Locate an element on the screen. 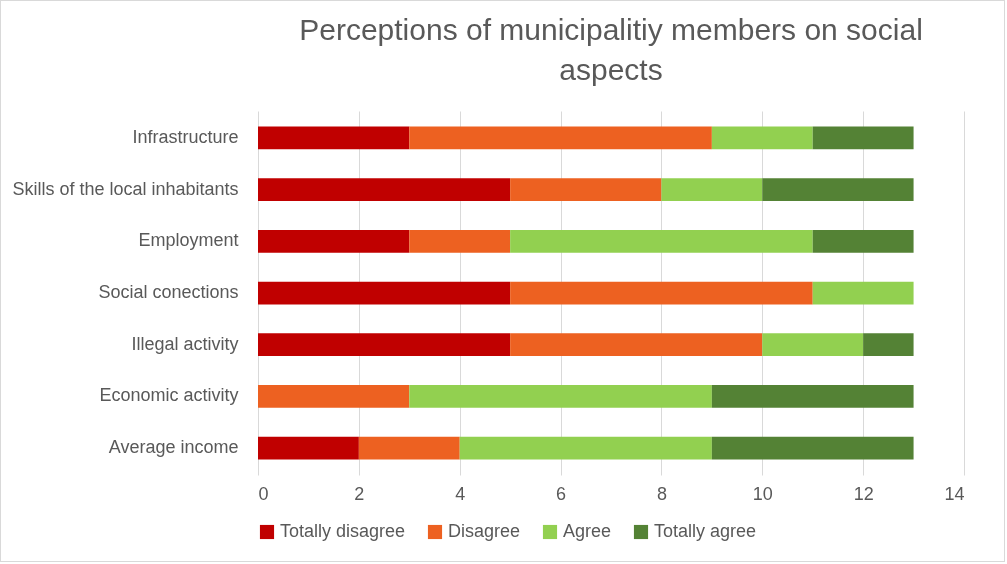 The image size is (1007, 564). legend-label: Totally agree is located at coordinates (705, 531).